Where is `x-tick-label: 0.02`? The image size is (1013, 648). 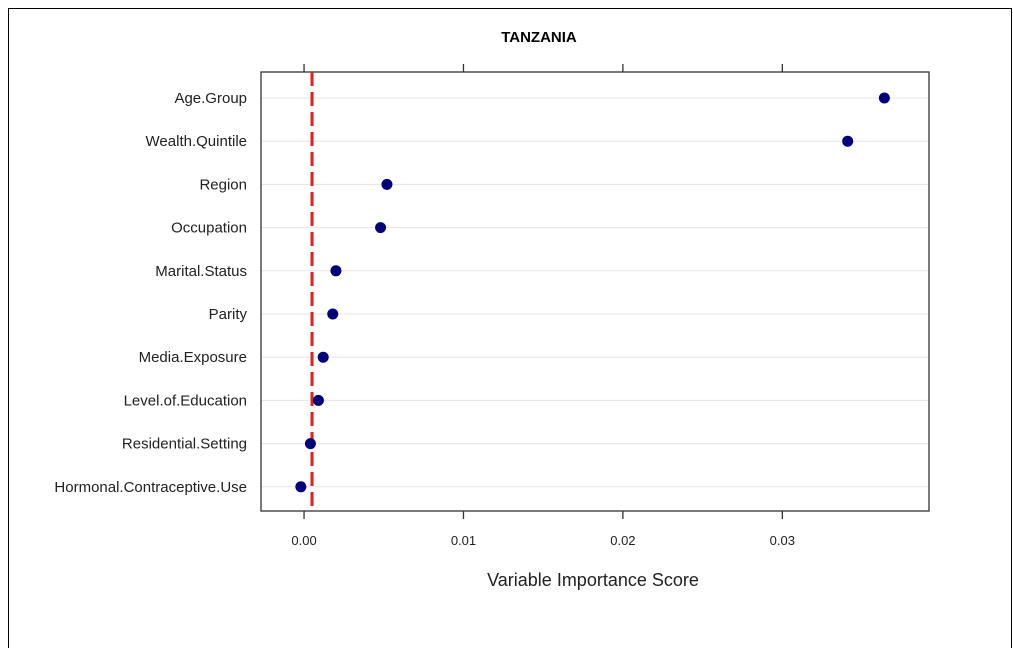
x-tick-label: 0.02 is located at coordinates (622, 540).